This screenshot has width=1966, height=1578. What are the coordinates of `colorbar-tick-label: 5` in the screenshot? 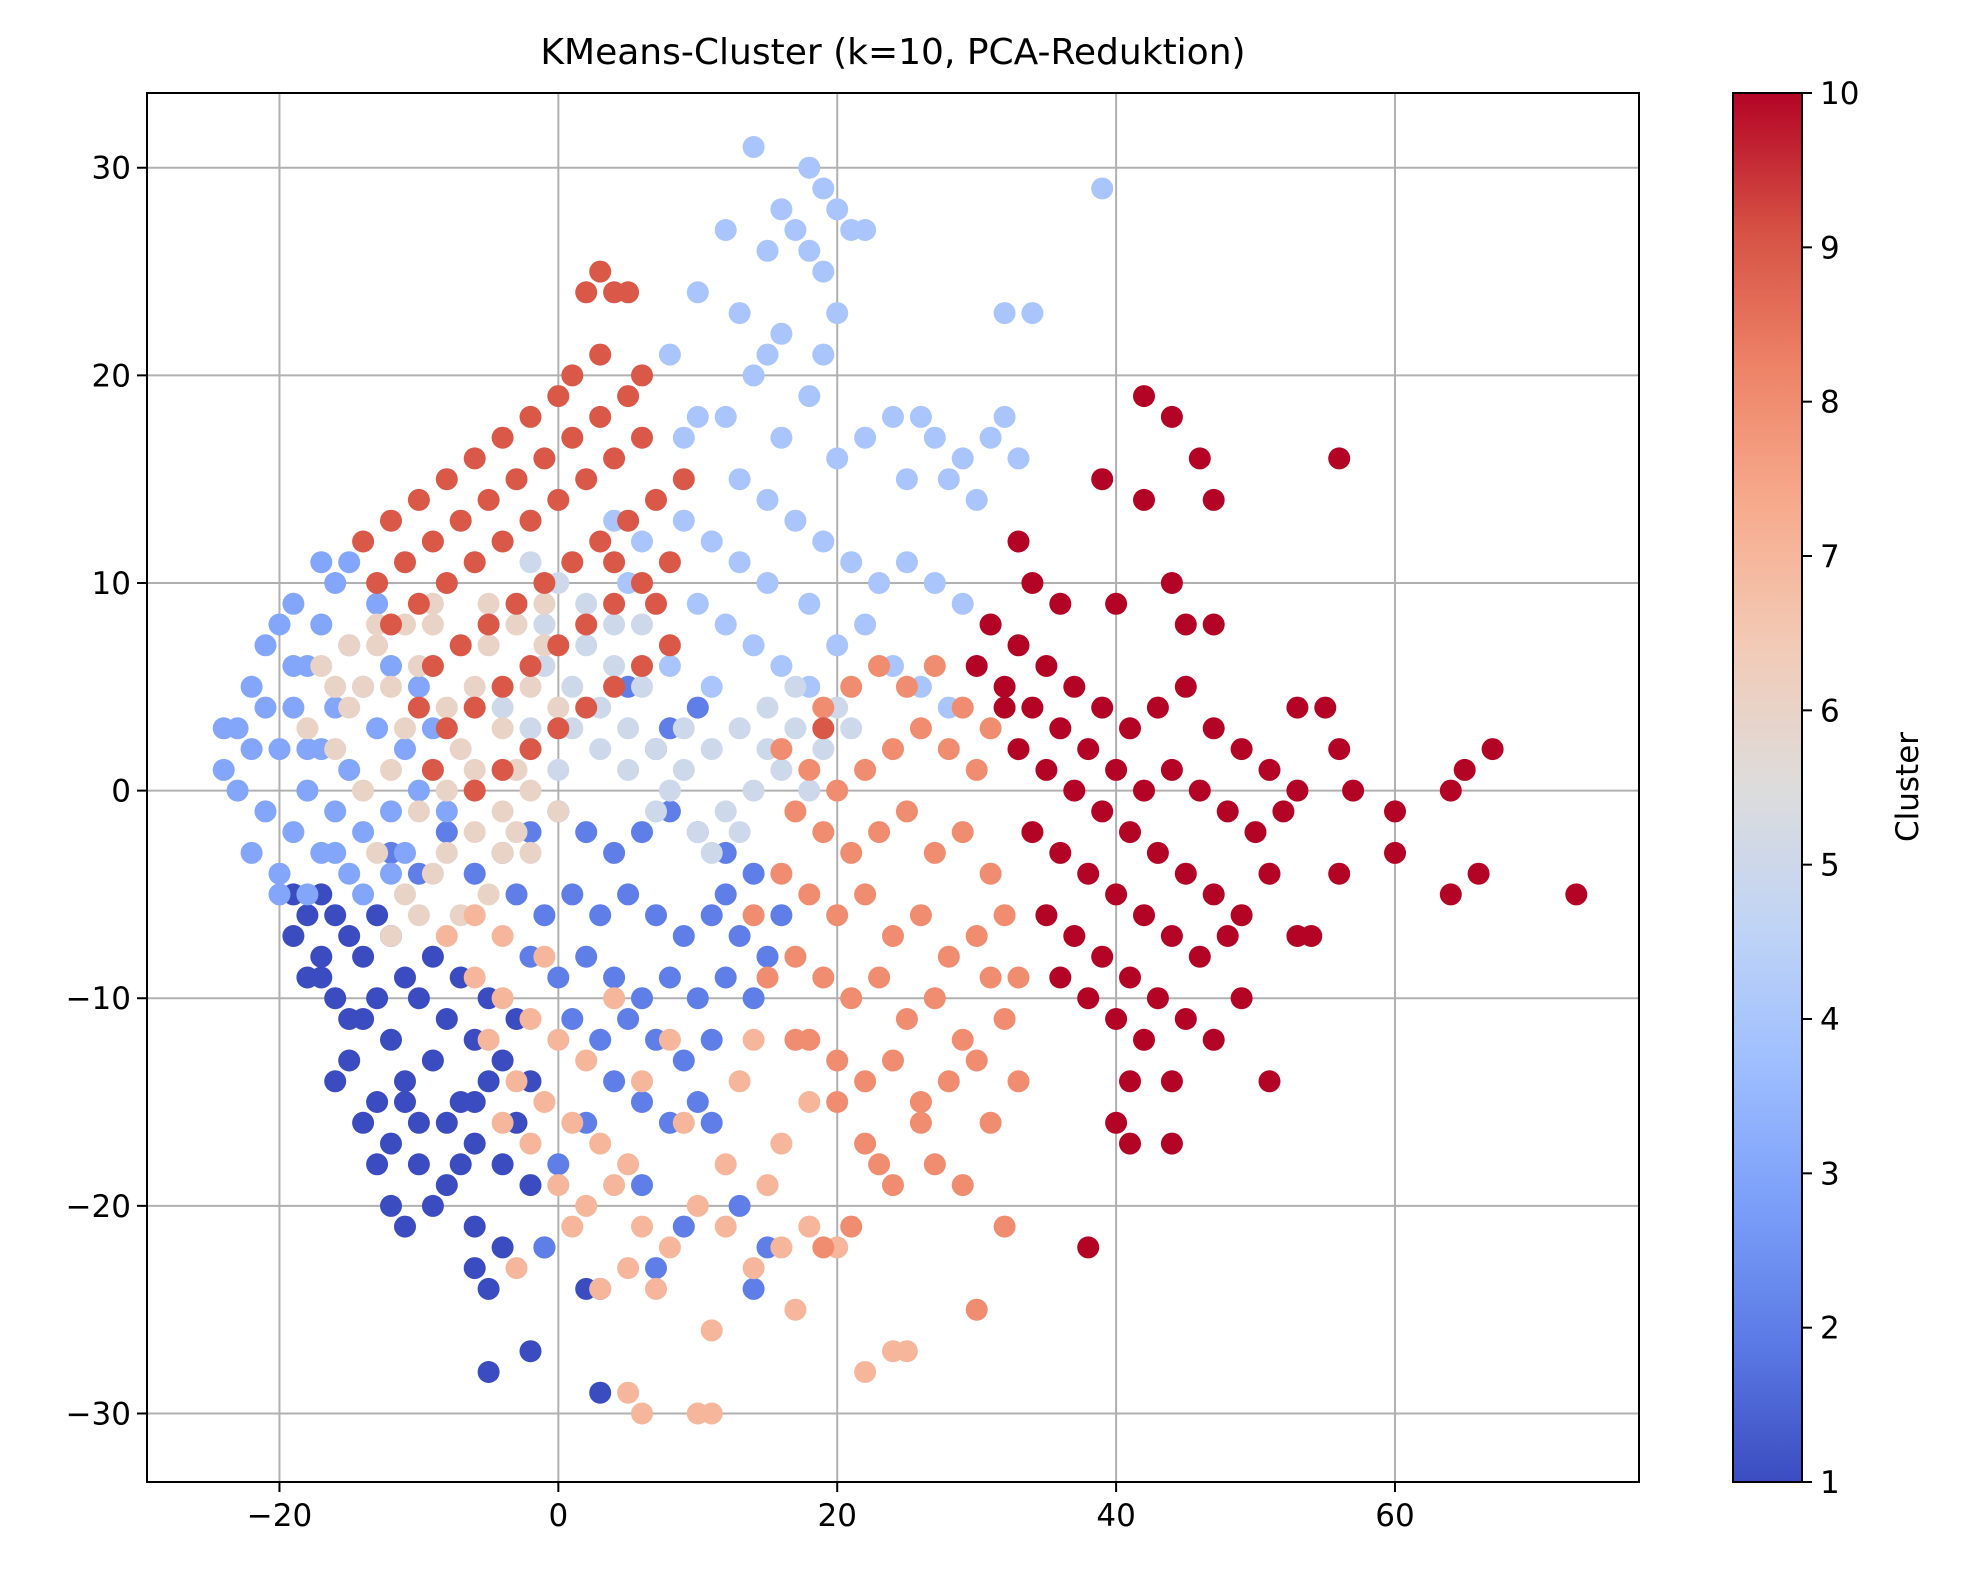 It's located at (1830, 866).